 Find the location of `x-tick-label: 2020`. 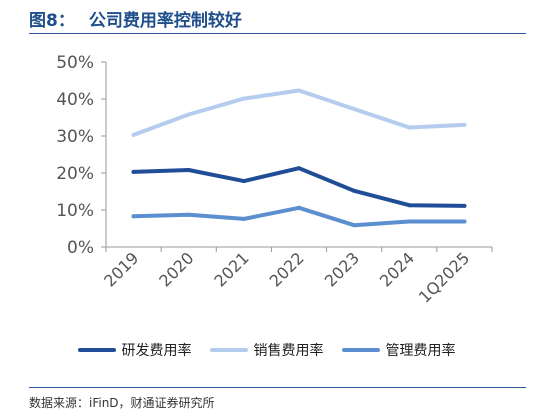

x-tick-label: 2020 is located at coordinates (176, 269).